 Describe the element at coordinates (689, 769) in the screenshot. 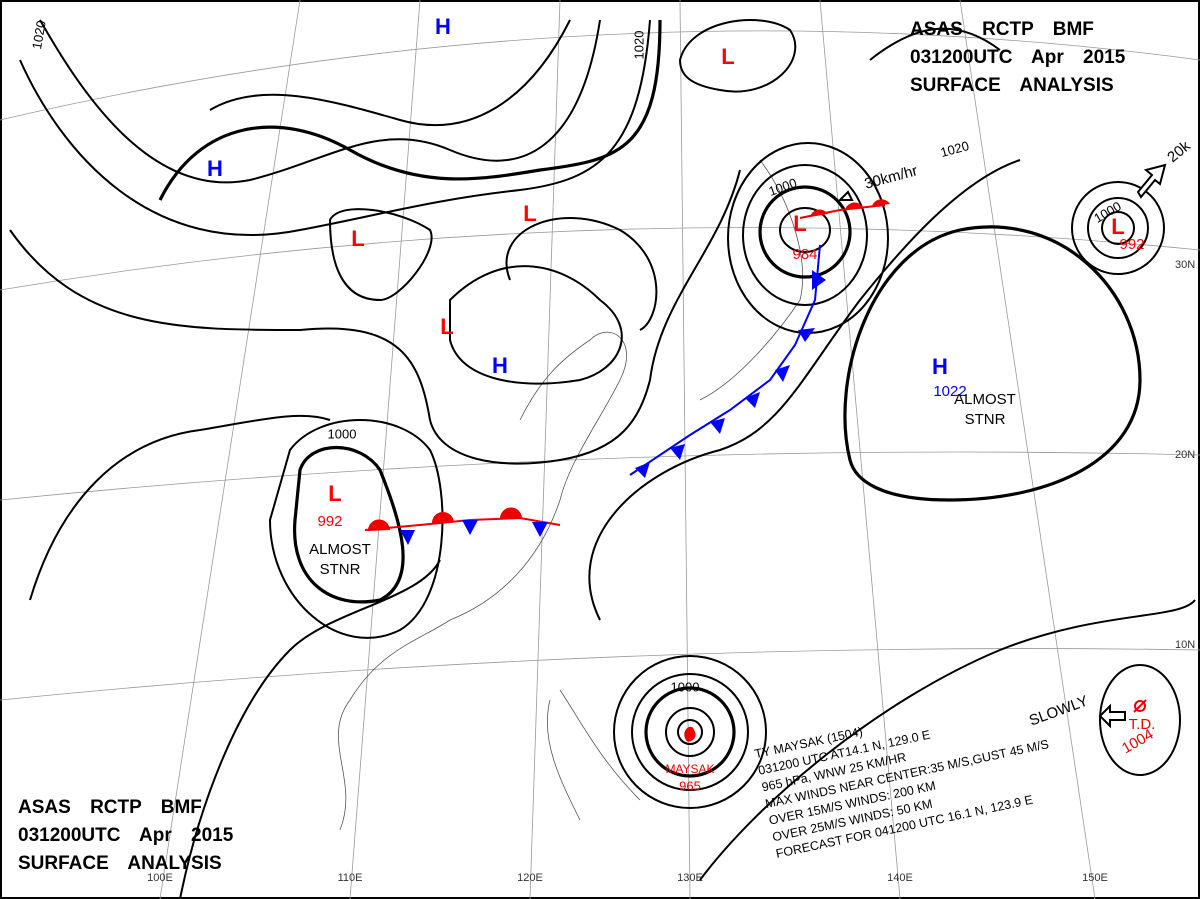

I see `typhoon-name: MAYSAK` at that location.